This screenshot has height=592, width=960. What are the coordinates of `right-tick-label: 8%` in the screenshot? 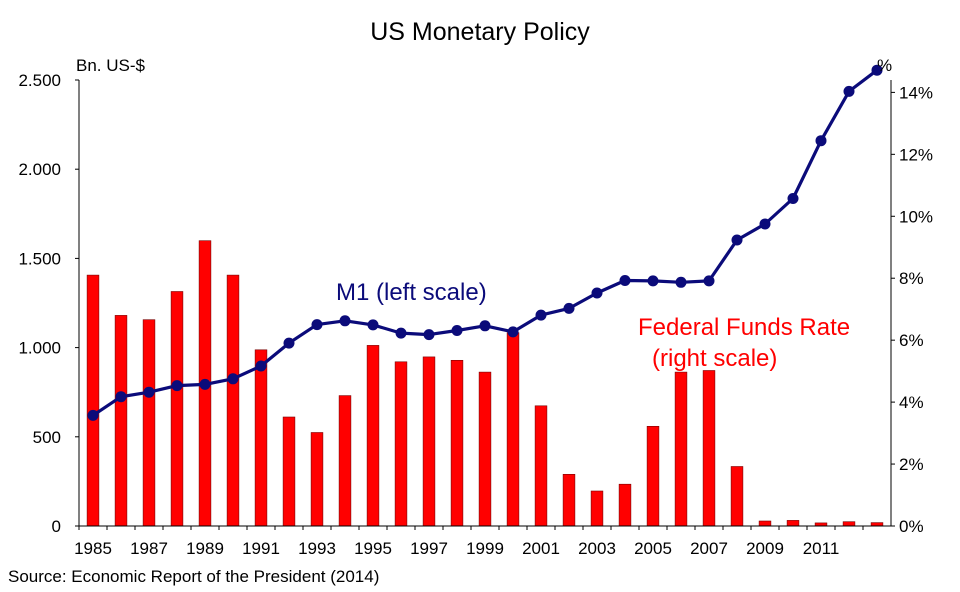 It's located at (911, 278).